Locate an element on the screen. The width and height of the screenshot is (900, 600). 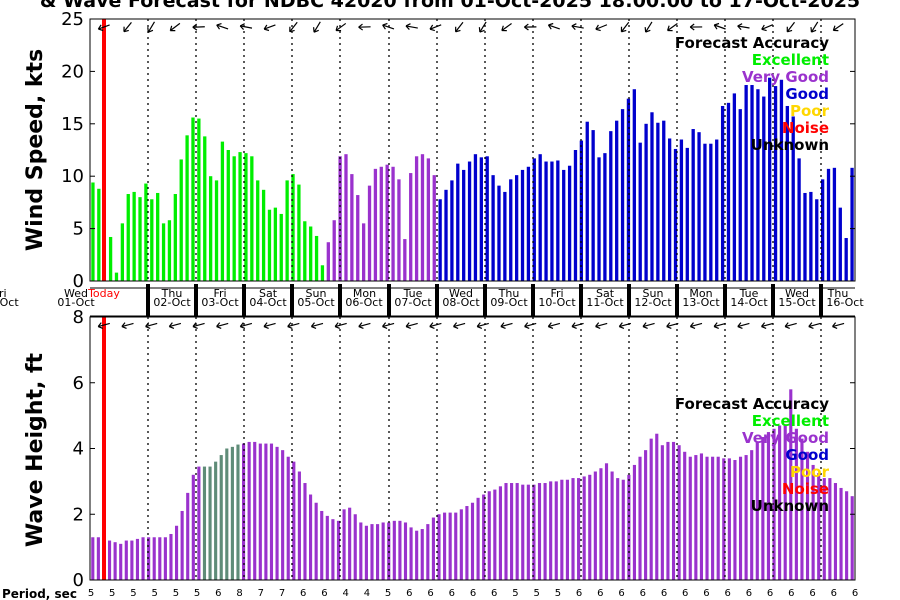
wind-legend-poor: Poor is located at coordinates (810, 111).